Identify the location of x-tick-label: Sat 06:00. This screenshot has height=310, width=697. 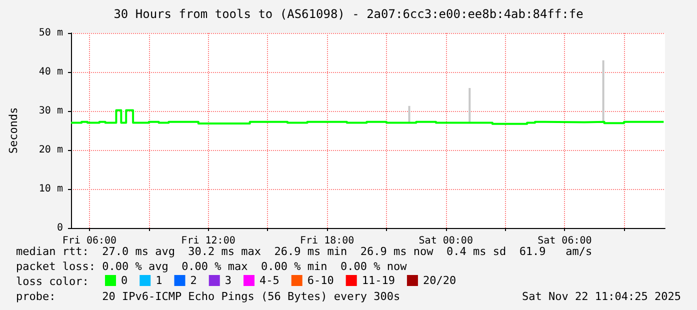
(565, 241).